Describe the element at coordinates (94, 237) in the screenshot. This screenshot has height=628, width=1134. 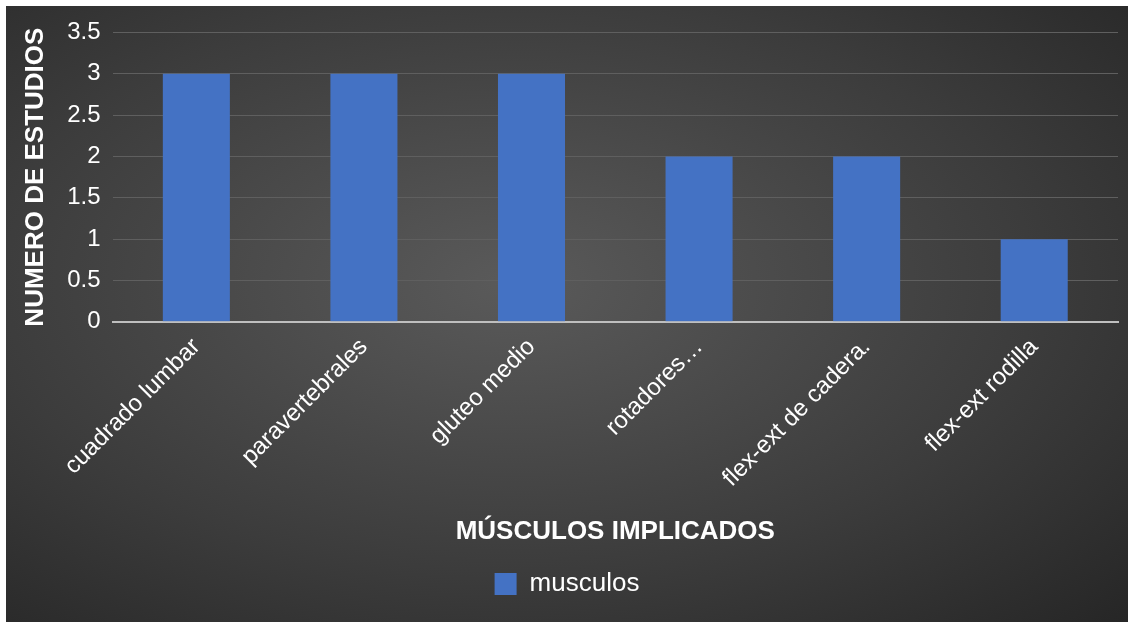
I see `y-tick-label: 1` at that location.